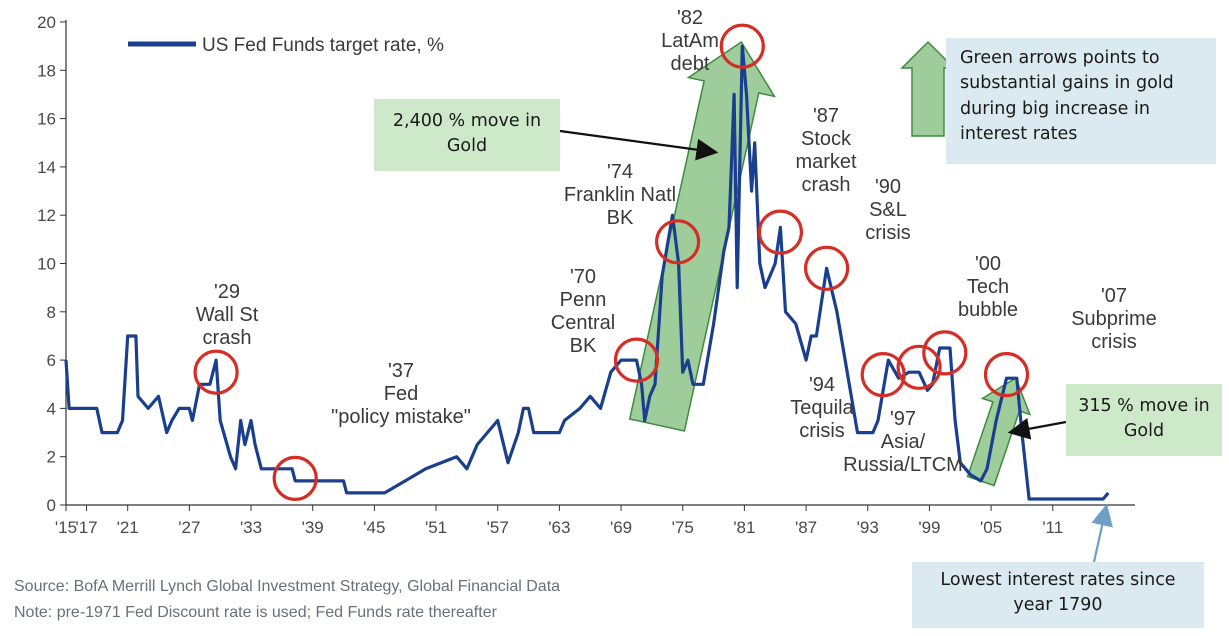 This screenshot has height=636, width=1229. Describe the element at coordinates (46, 70) in the screenshot. I see `y-tick-label: 18` at that location.